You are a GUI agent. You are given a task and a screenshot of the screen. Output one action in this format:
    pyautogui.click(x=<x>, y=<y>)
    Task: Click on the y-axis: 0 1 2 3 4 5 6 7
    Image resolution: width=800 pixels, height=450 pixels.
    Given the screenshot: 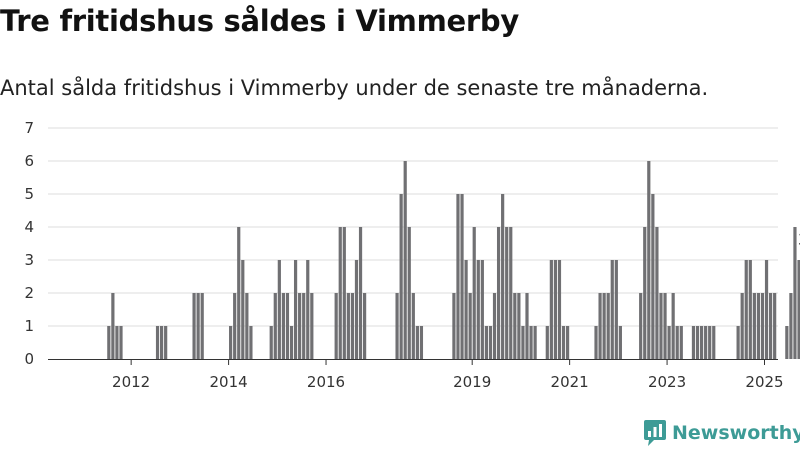 What is the action you would take?
    pyautogui.click(x=29, y=243)
    